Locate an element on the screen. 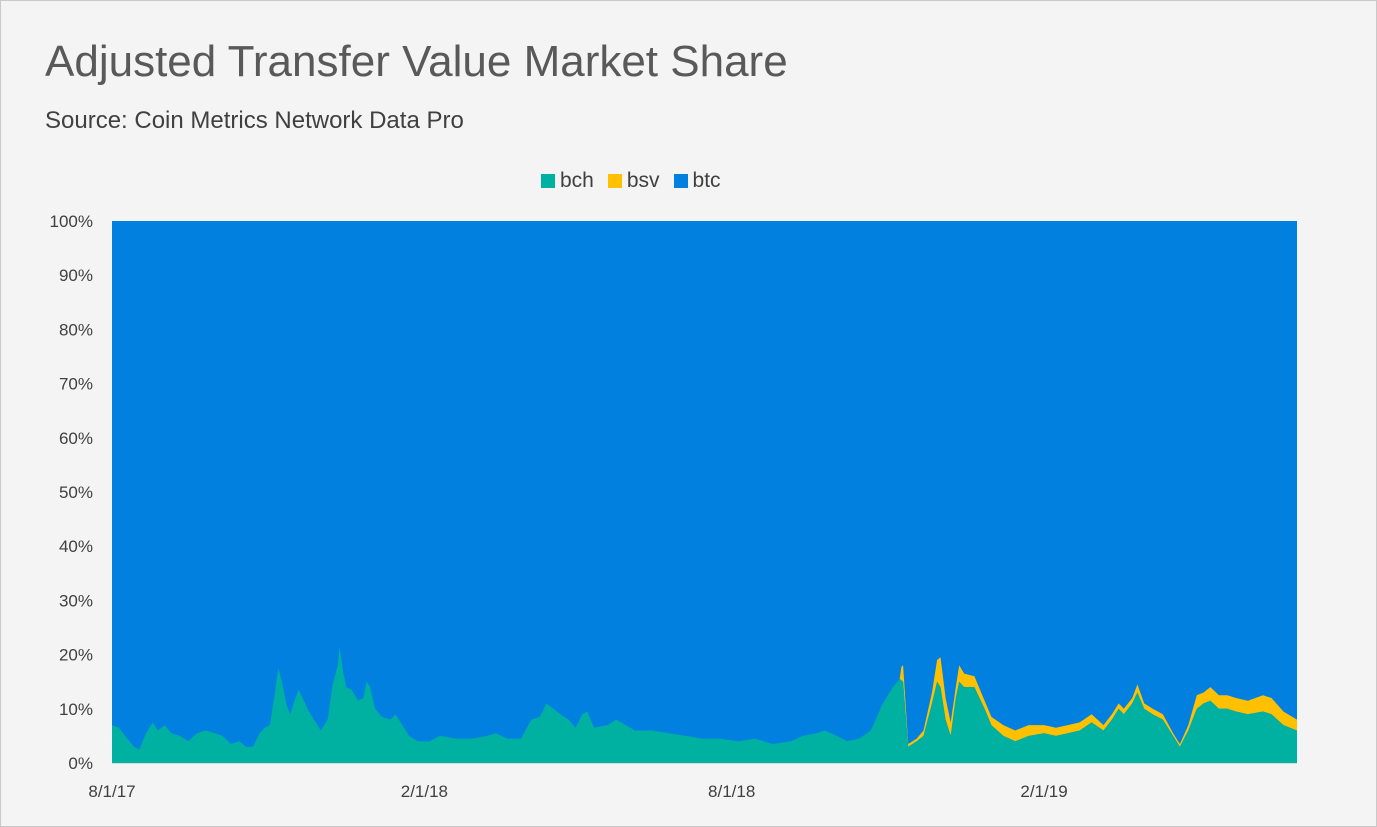  chart-subtitle: Source: Coin Metrics Network Data Pro is located at coordinates (254, 120).